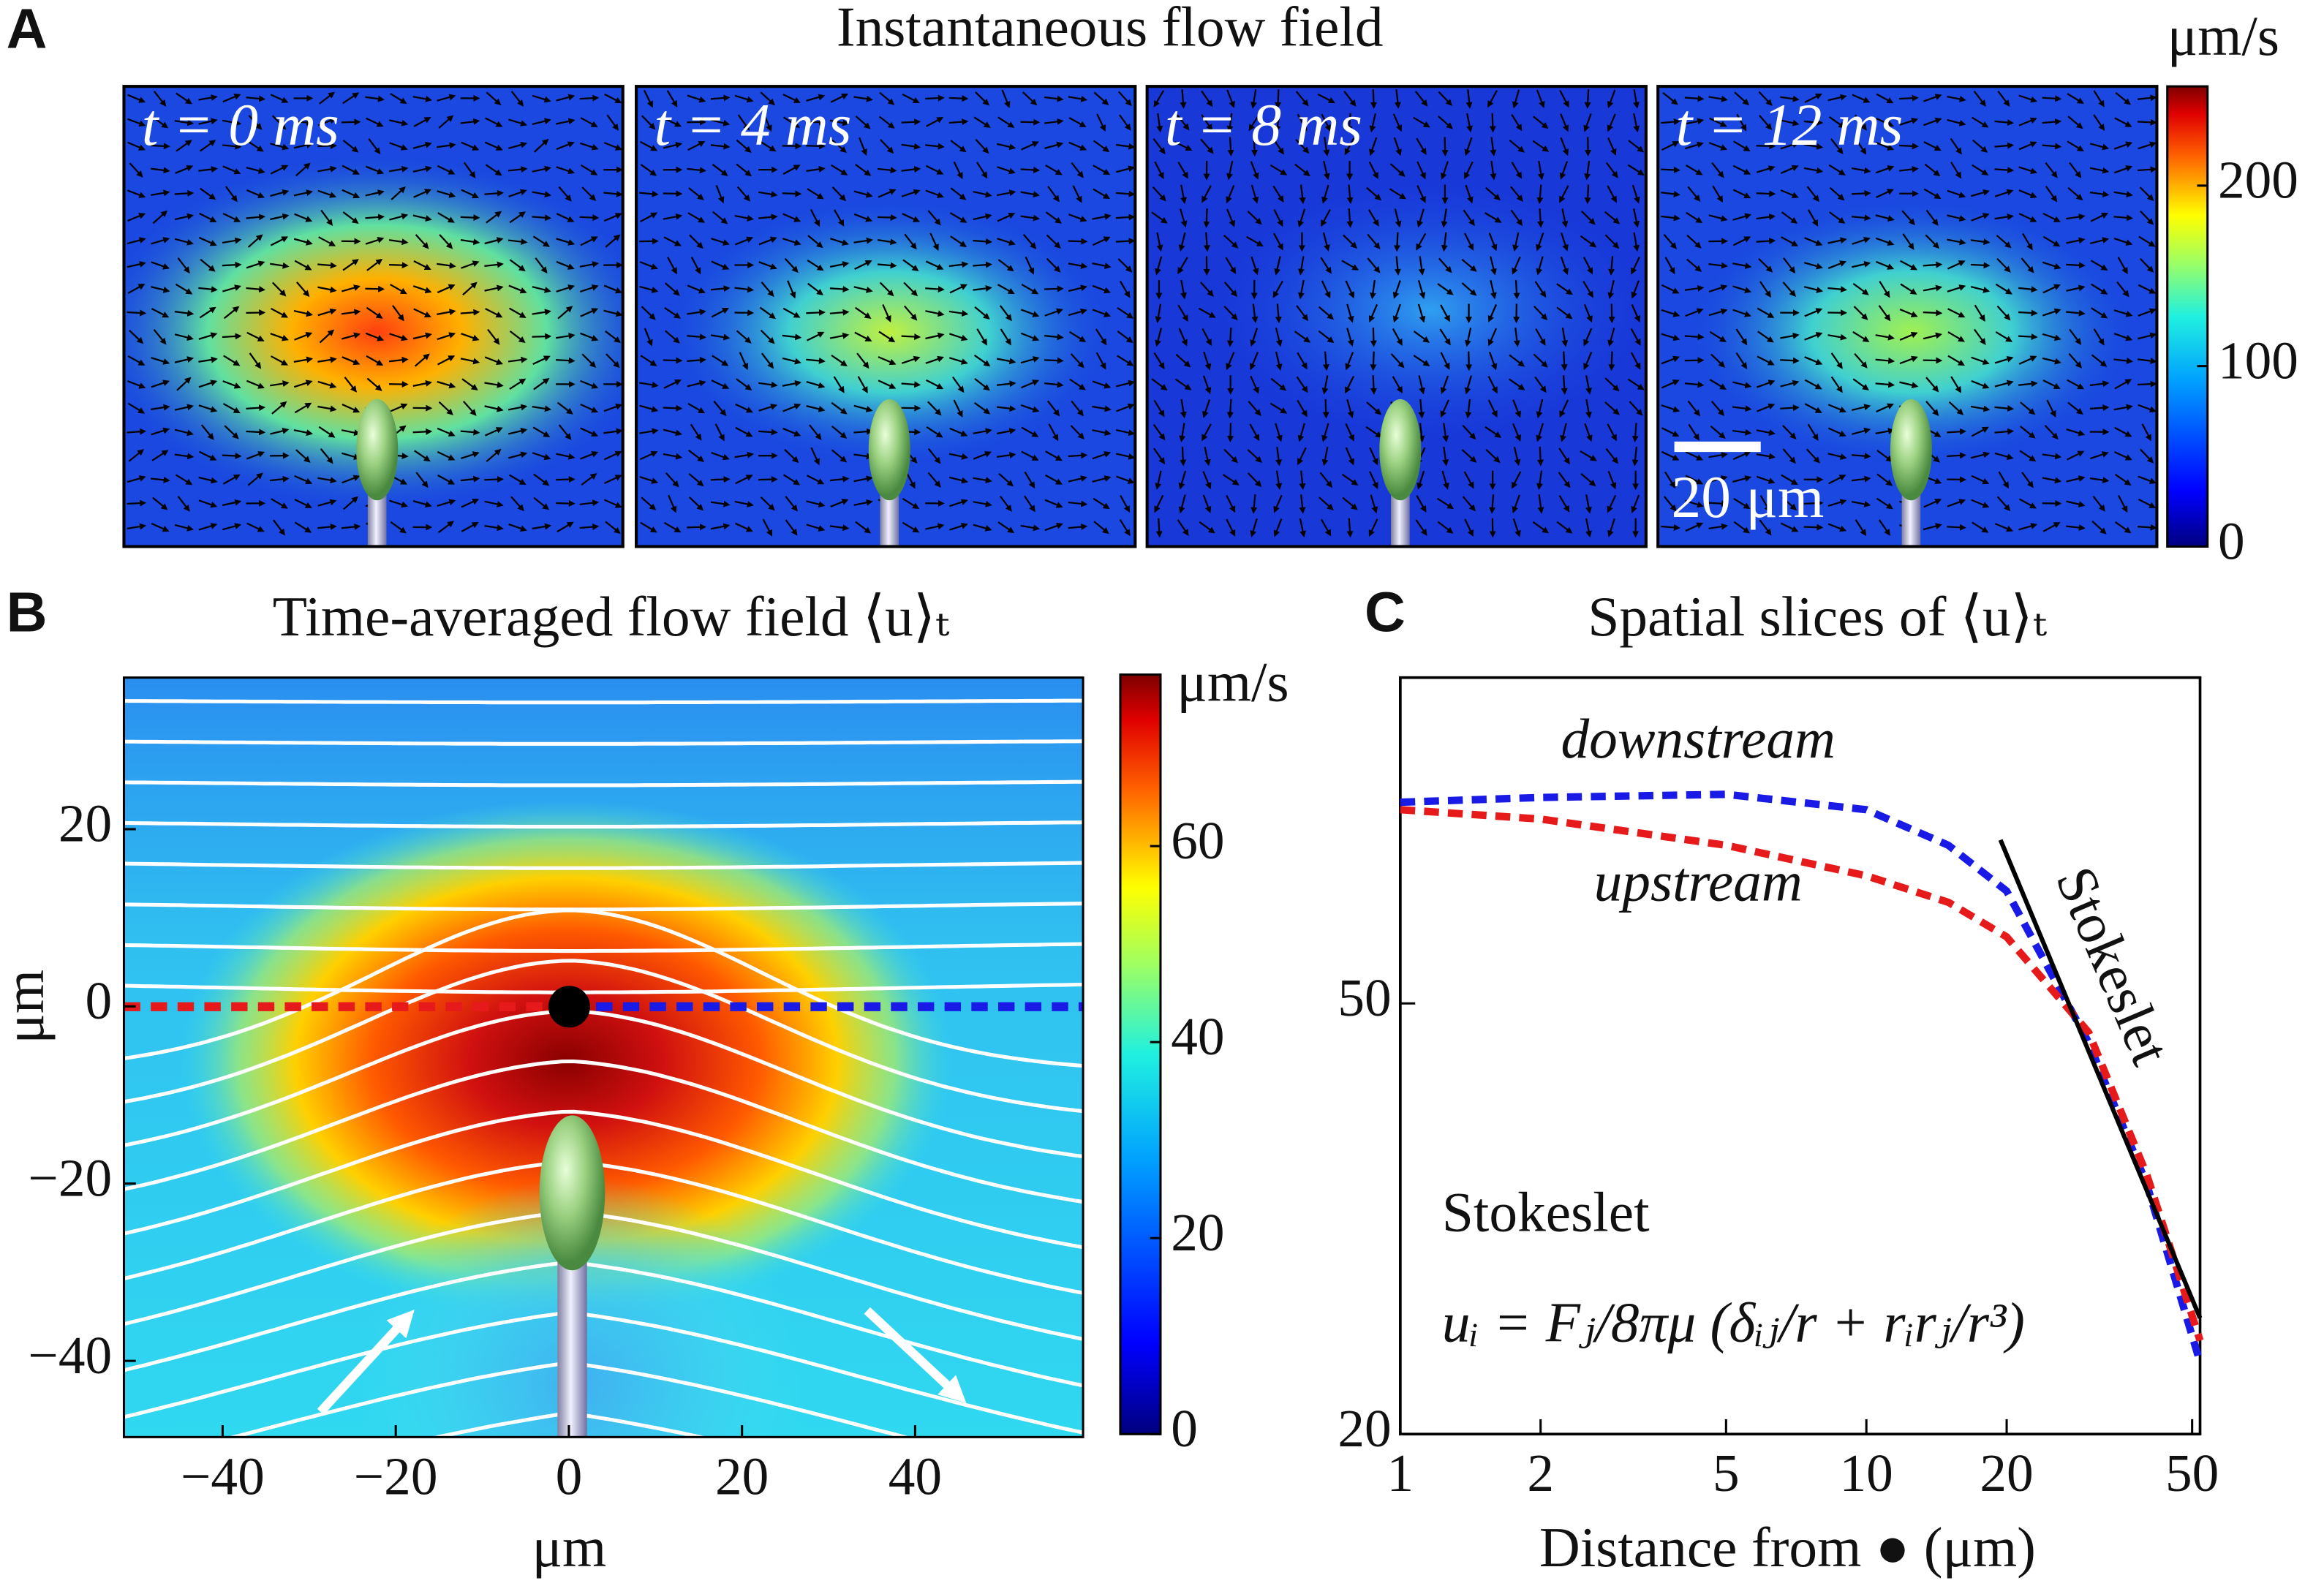 Image resolution: width=2324 pixels, height=1586 pixels. What do you see at coordinates (1911, 450) in the screenshot?
I see `bead` at bounding box center [1911, 450].